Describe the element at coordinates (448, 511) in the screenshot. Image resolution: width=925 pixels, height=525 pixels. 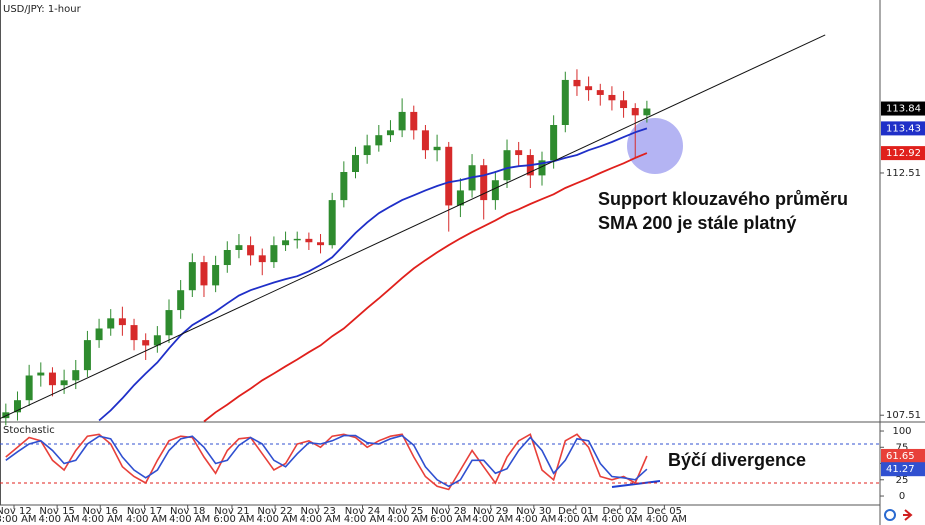
I see `x-tick-label: Nov 28` at that location.